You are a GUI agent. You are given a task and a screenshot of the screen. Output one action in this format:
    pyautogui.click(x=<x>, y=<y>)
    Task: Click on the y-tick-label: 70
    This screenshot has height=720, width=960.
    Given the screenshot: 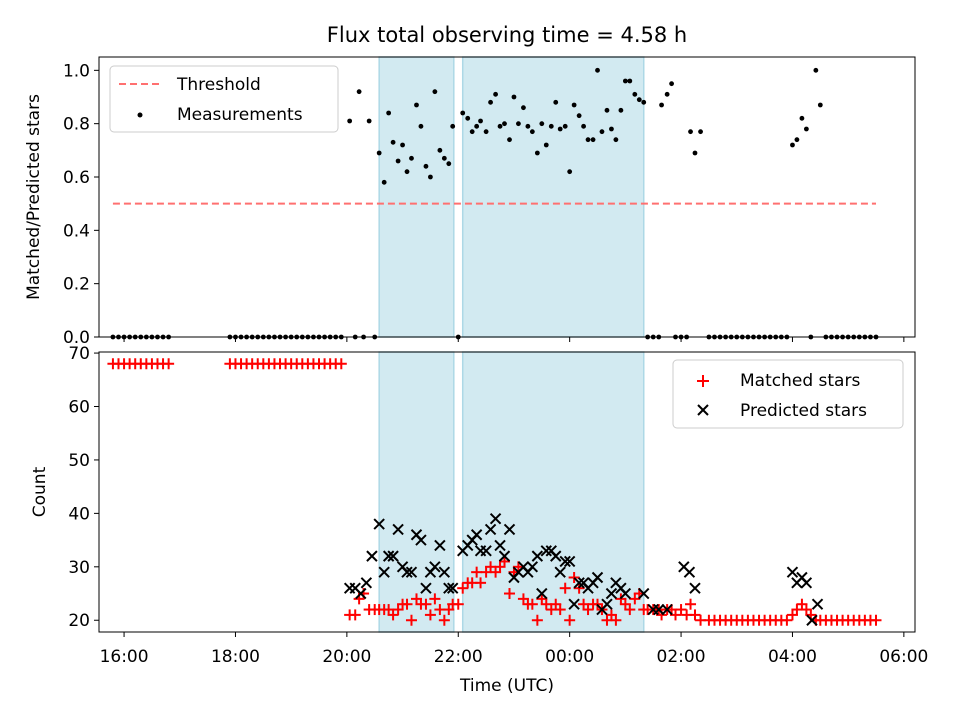 What is the action you would take?
    pyautogui.click(x=79, y=354)
    